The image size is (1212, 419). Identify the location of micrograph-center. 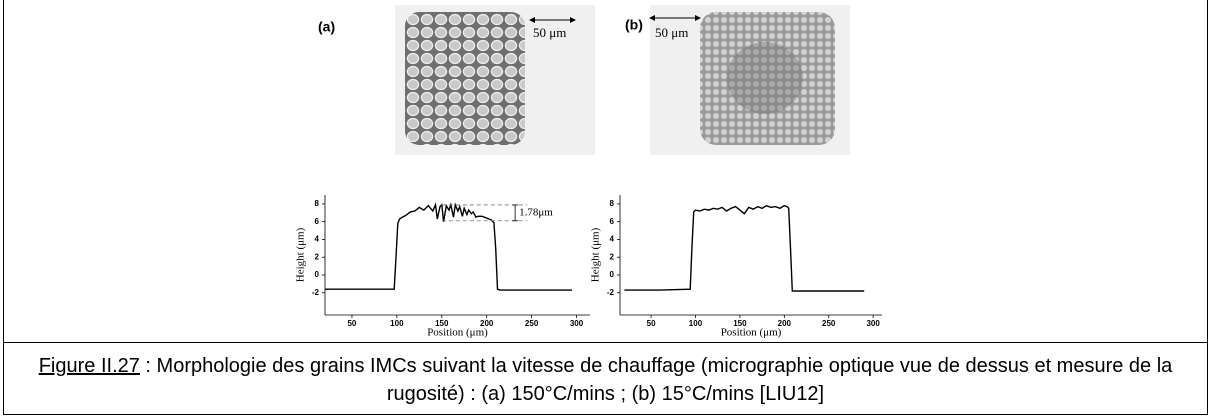
(765, 78).